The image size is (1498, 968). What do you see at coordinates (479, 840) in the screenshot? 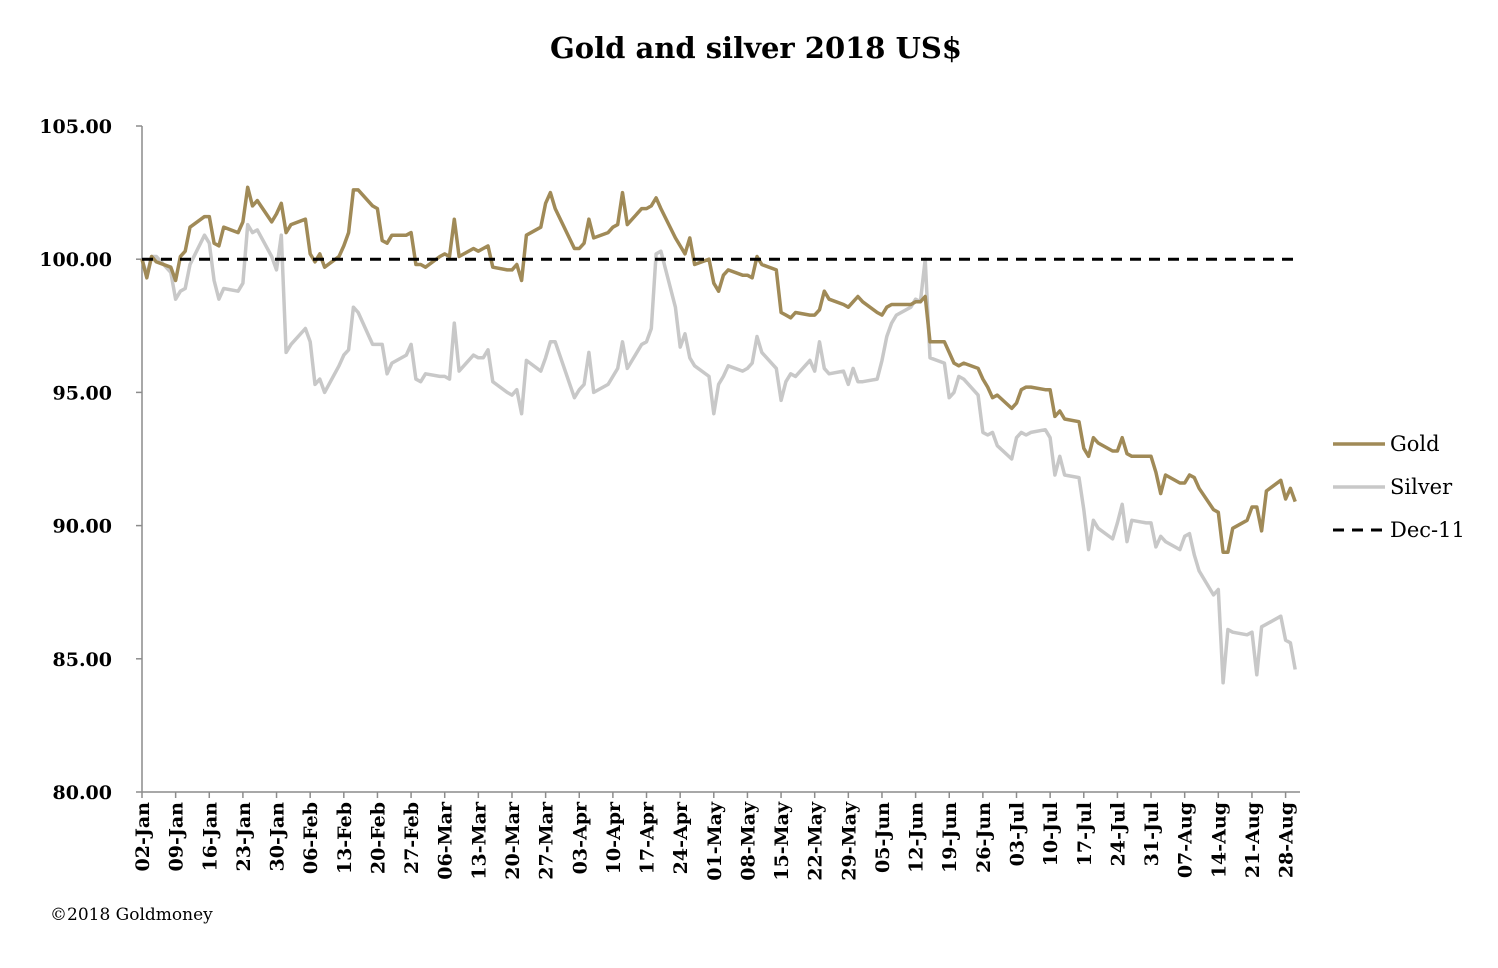
I see `x-tick-label: 13-Mar` at bounding box center [479, 840].